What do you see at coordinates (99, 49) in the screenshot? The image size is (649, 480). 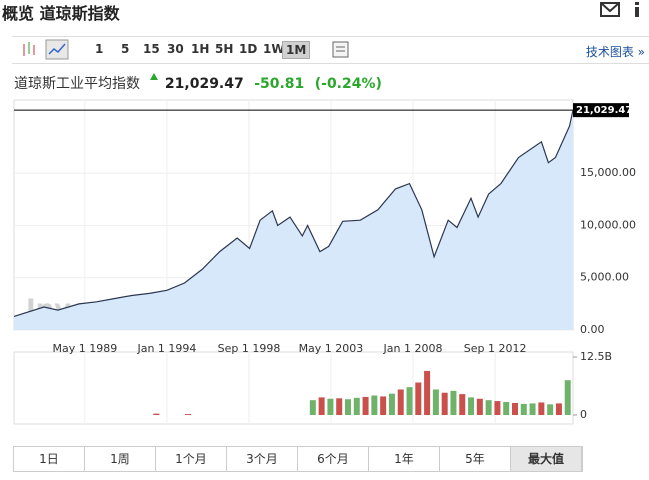 I see `interval-button: 1` at bounding box center [99, 49].